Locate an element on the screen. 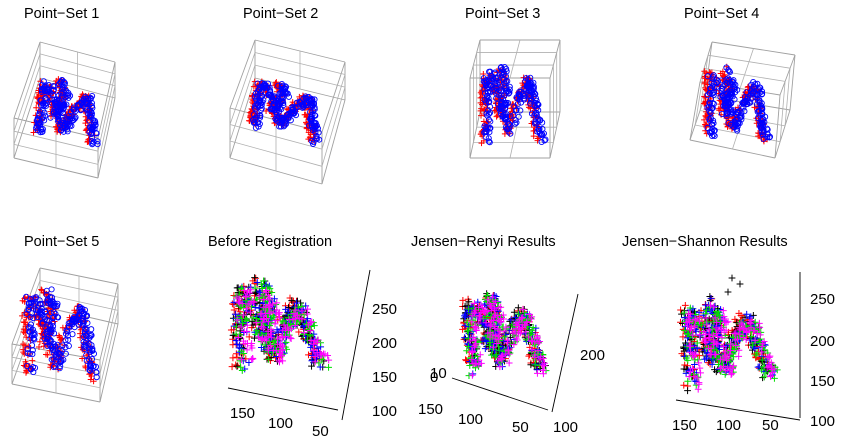  x-tick-label: 100 is located at coordinates (728, 425).